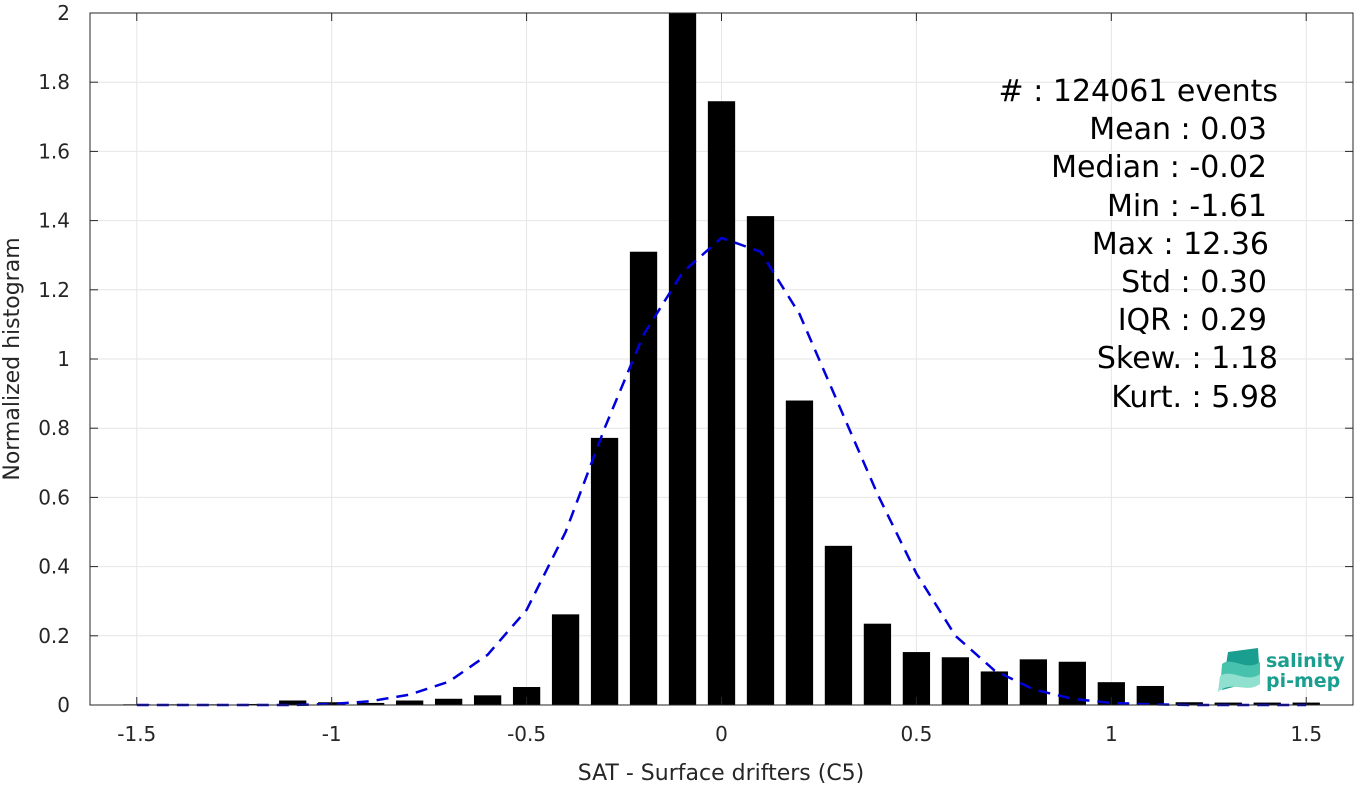 This screenshot has height=785, width=1367. I want to click on stat-std: Std : 0.30, so click(1194, 282).